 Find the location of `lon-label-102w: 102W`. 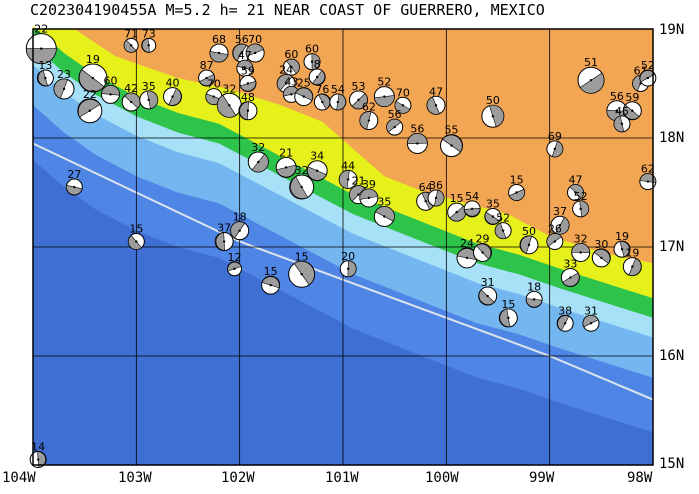

lon-label-102w: 102W is located at coordinates (238, 478).